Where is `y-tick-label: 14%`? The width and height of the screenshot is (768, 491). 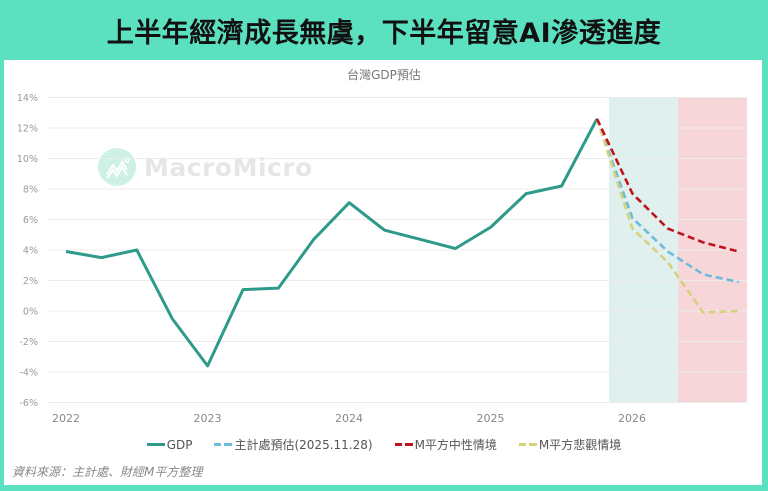 y-tick-label: 14% is located at coordinates (27, 98).